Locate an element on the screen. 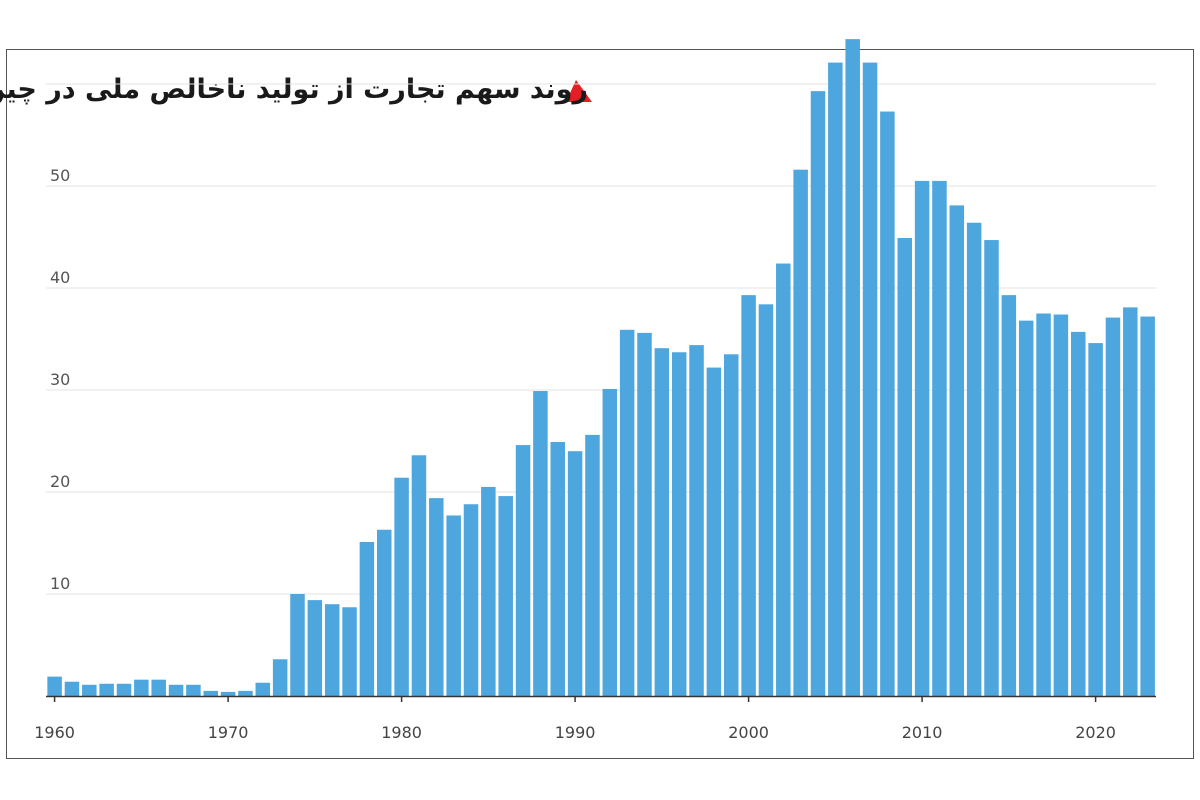 The image size is (1200, 800). bar-1976 is located at coordinates (332, 650).